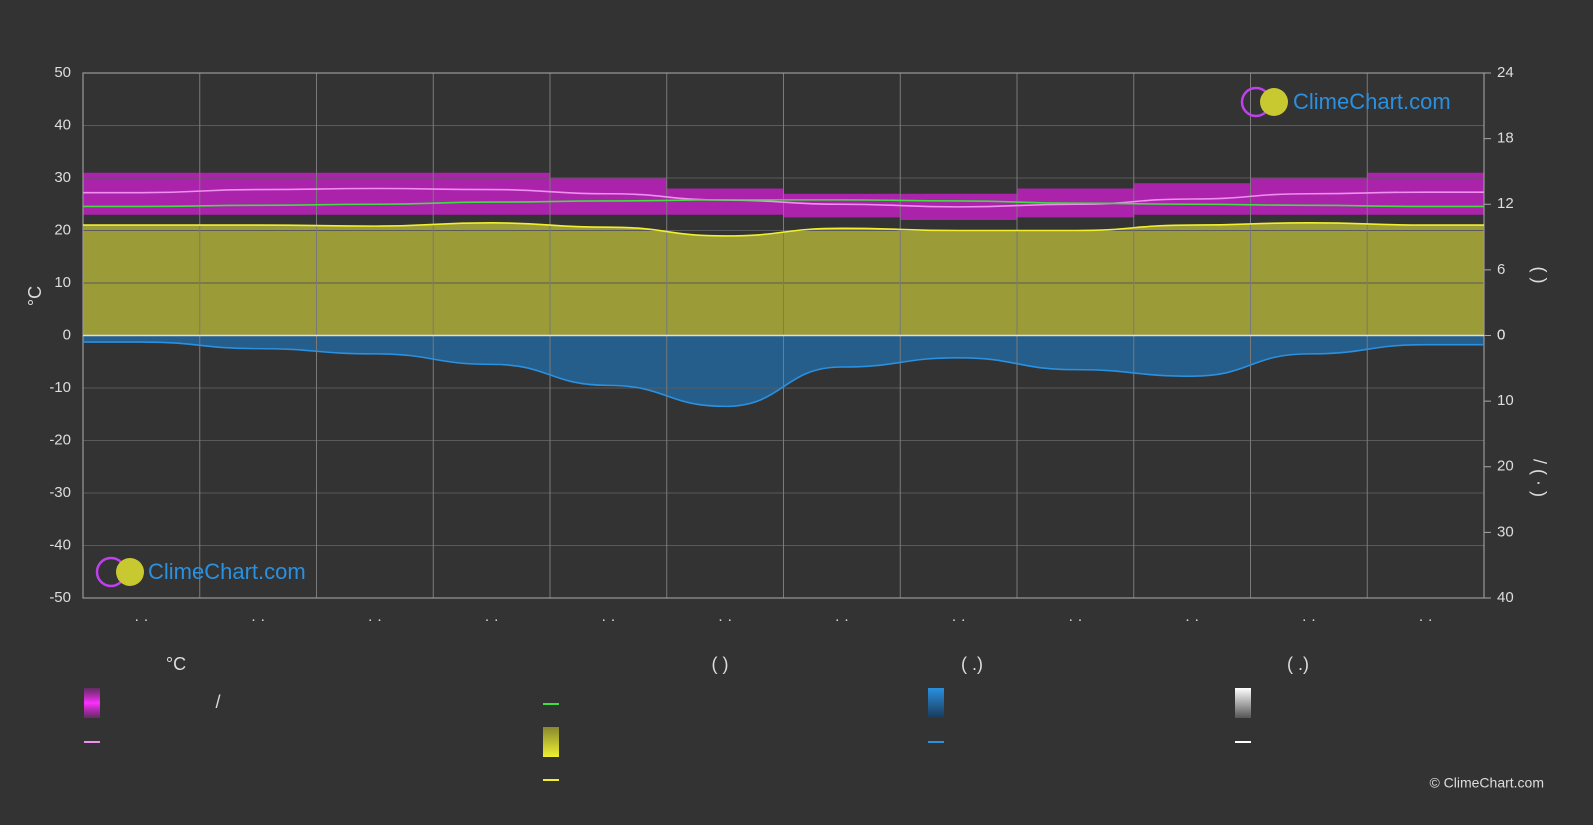 The image size is (1593, 825). I want to click on y-tick-label: -30, so click(60, 492).